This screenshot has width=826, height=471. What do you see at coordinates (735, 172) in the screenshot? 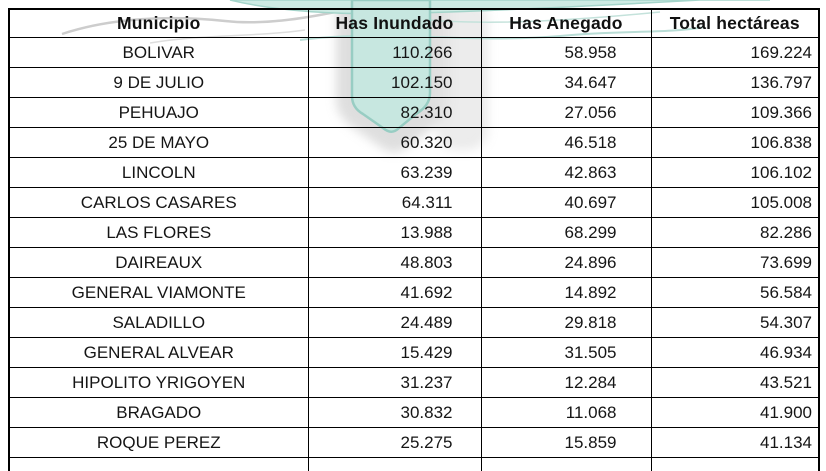
I see `total-hectareas-cell: 106.102` at bounding box center [735, 172].